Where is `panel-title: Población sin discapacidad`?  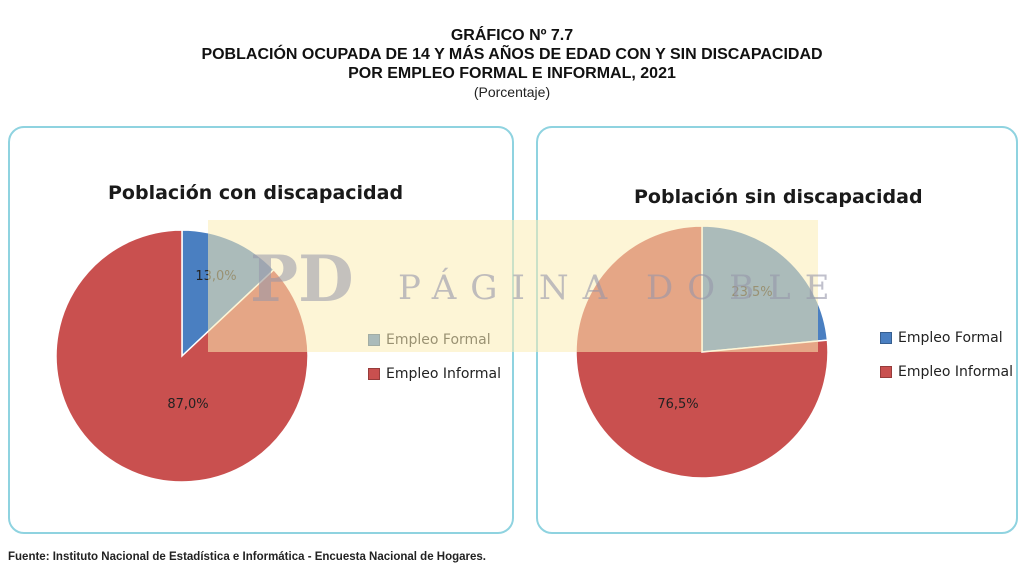 panel-title: Población sin discapacidad is located at coordinates (778, 197).